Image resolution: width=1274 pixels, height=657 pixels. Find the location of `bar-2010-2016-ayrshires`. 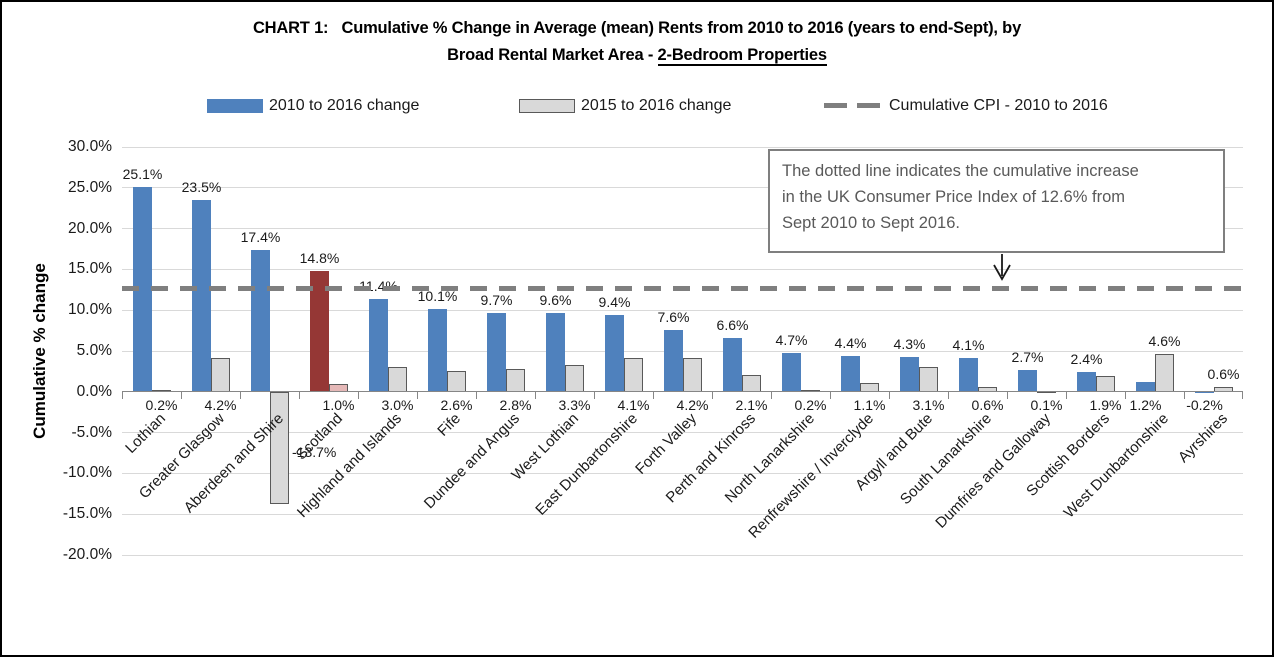

bar-2010-2016-ayrshires is located at coordinates (1204, 392).